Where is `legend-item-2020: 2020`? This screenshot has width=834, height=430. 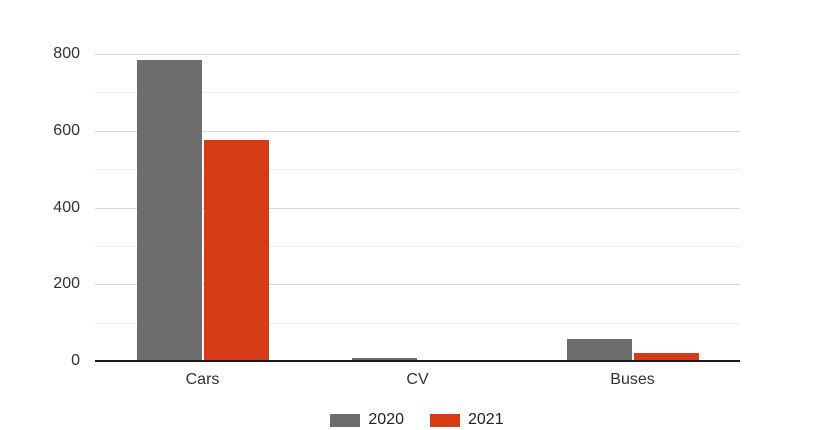
legend-item-2020: 2020 is located at coordinates (367, 420).